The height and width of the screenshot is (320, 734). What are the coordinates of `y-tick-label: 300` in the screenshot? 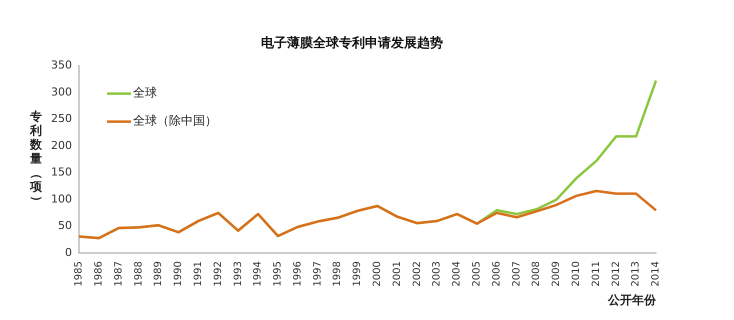 It's located at (61, 91).